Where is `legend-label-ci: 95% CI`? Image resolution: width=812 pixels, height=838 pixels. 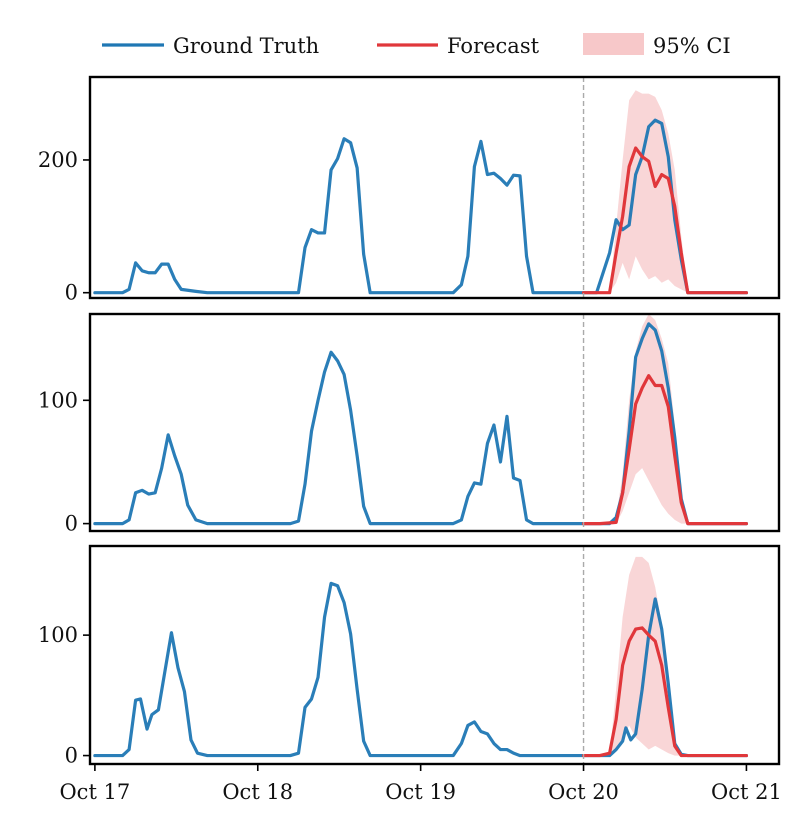 legend-label-ci: 95% CI is located at coordinates (692, 46).